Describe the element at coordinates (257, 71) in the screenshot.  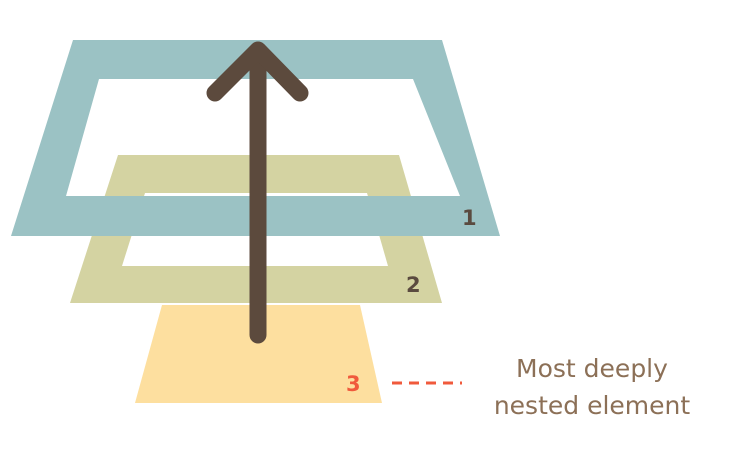
I see `arrow-head-icon` at that location.